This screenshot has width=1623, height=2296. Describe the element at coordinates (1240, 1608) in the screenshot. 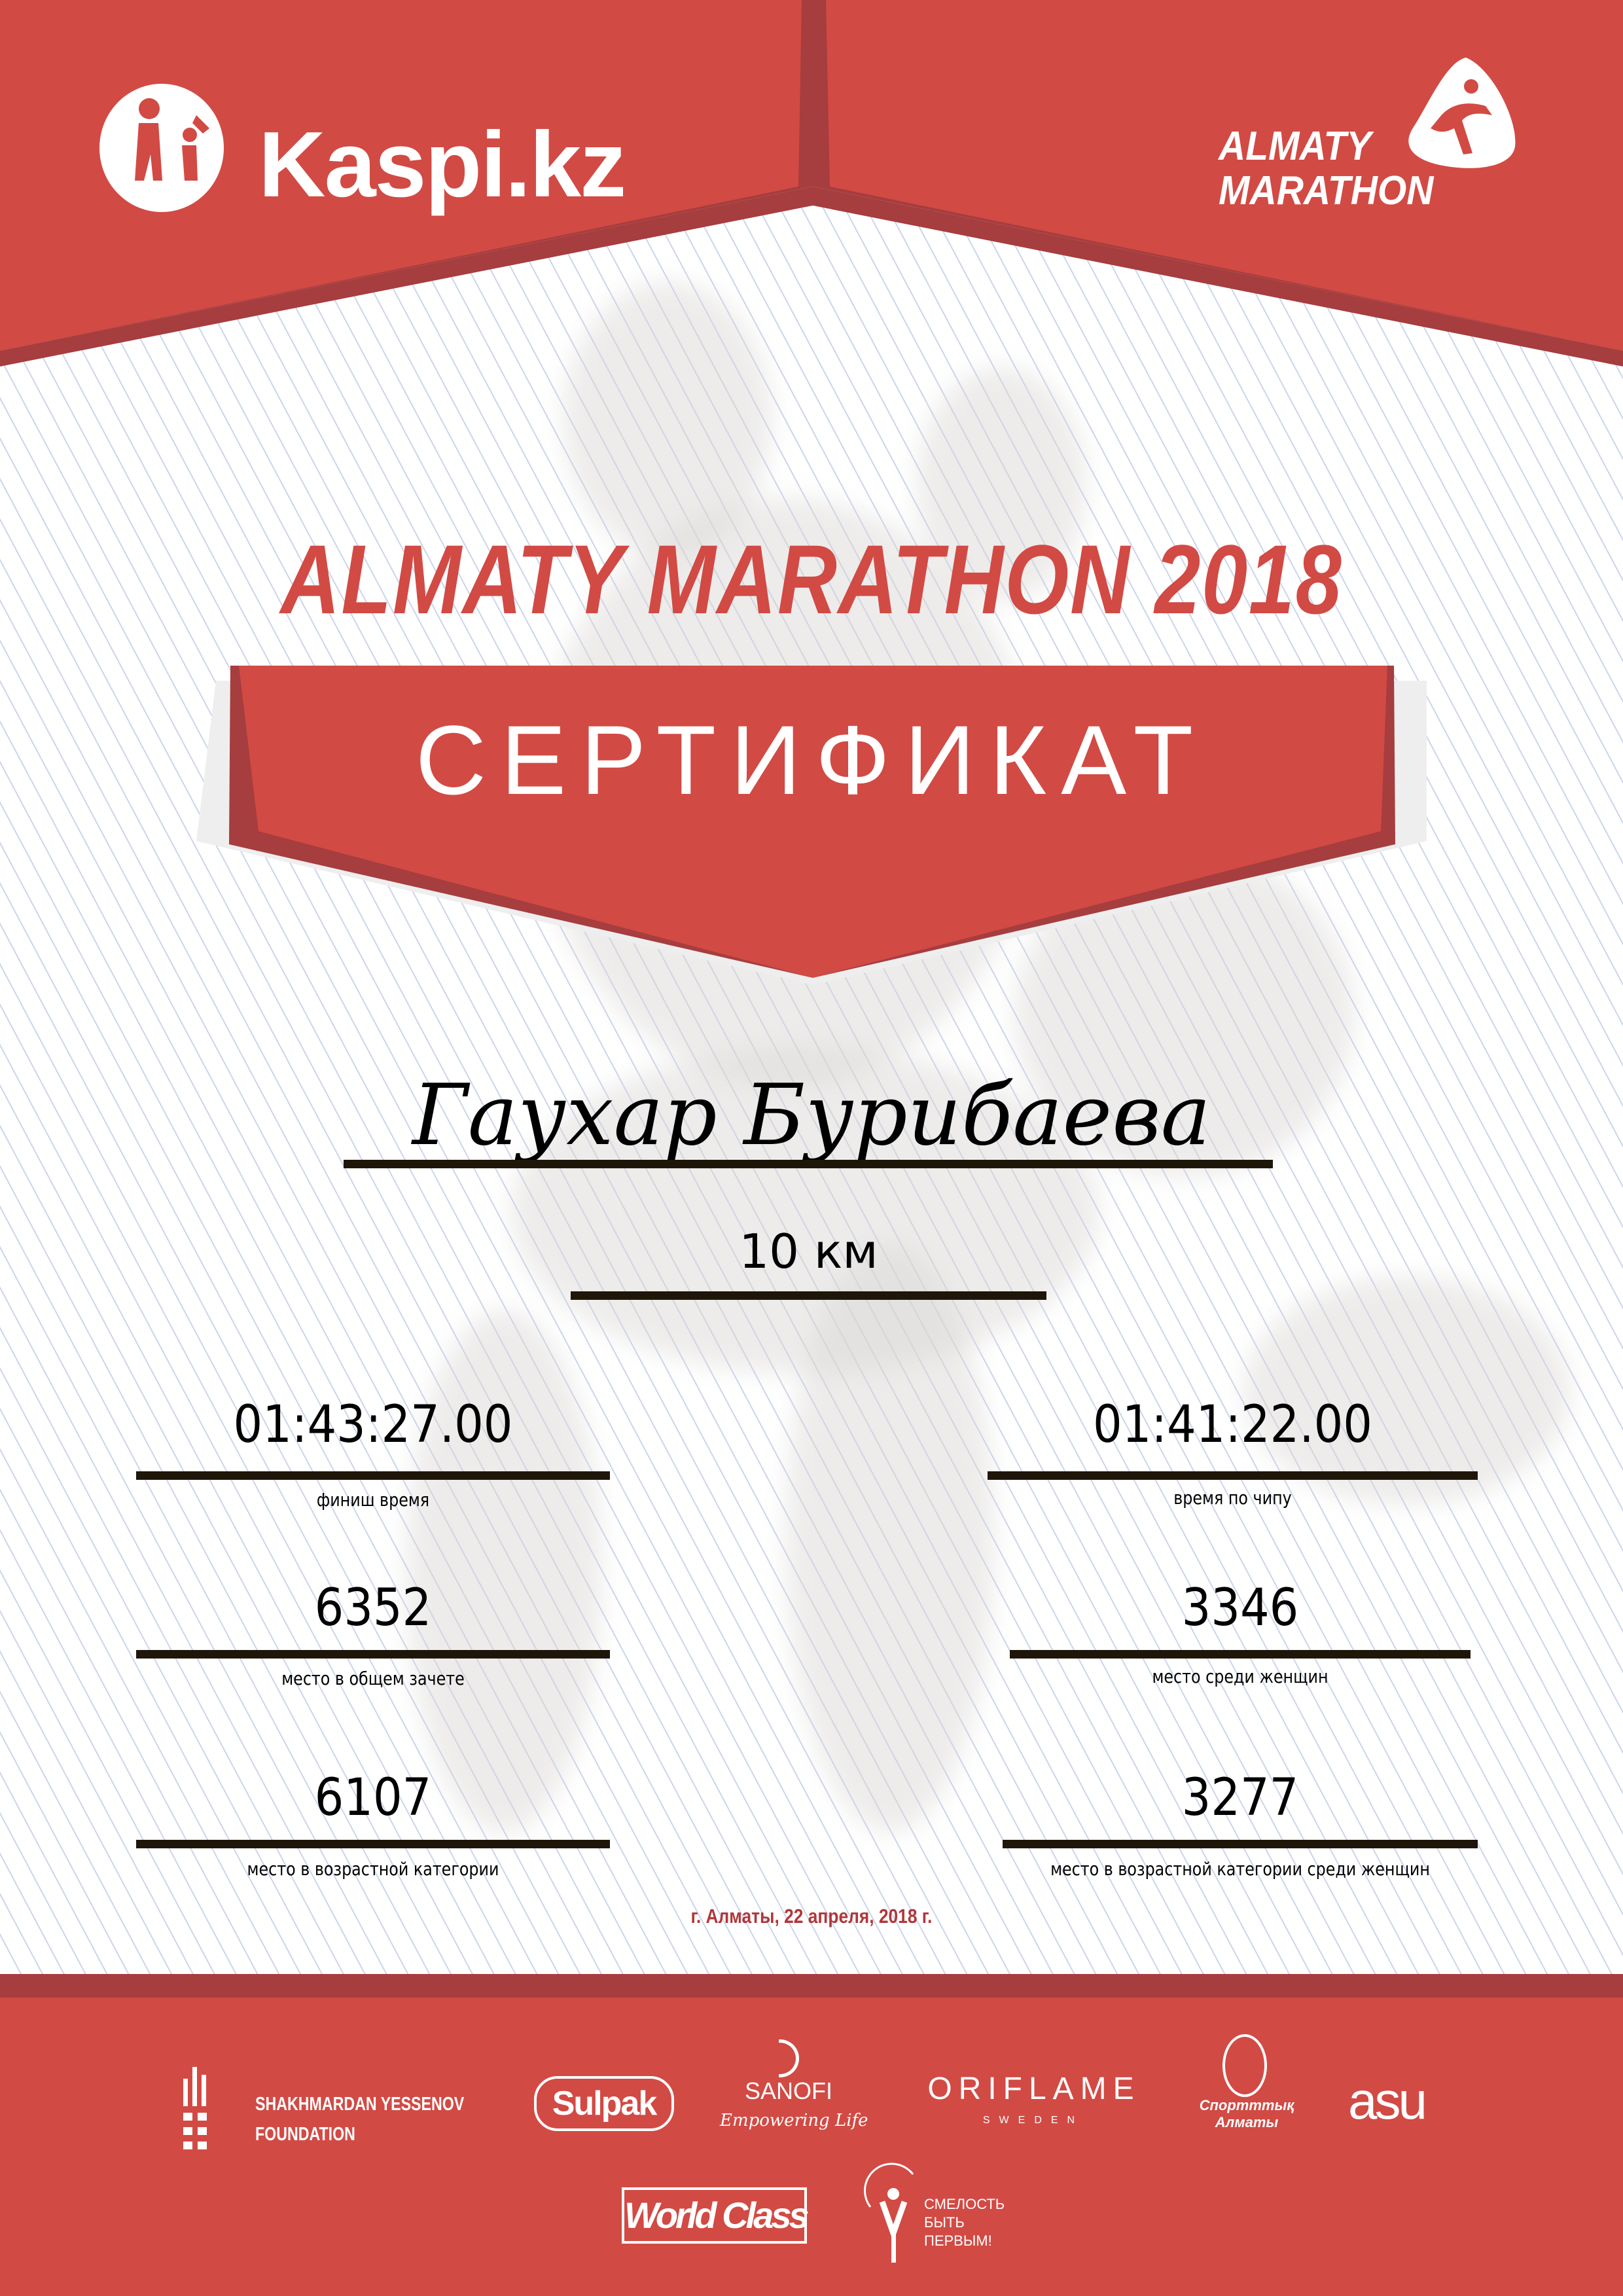

I see `women-place-value: 3346` at that location.